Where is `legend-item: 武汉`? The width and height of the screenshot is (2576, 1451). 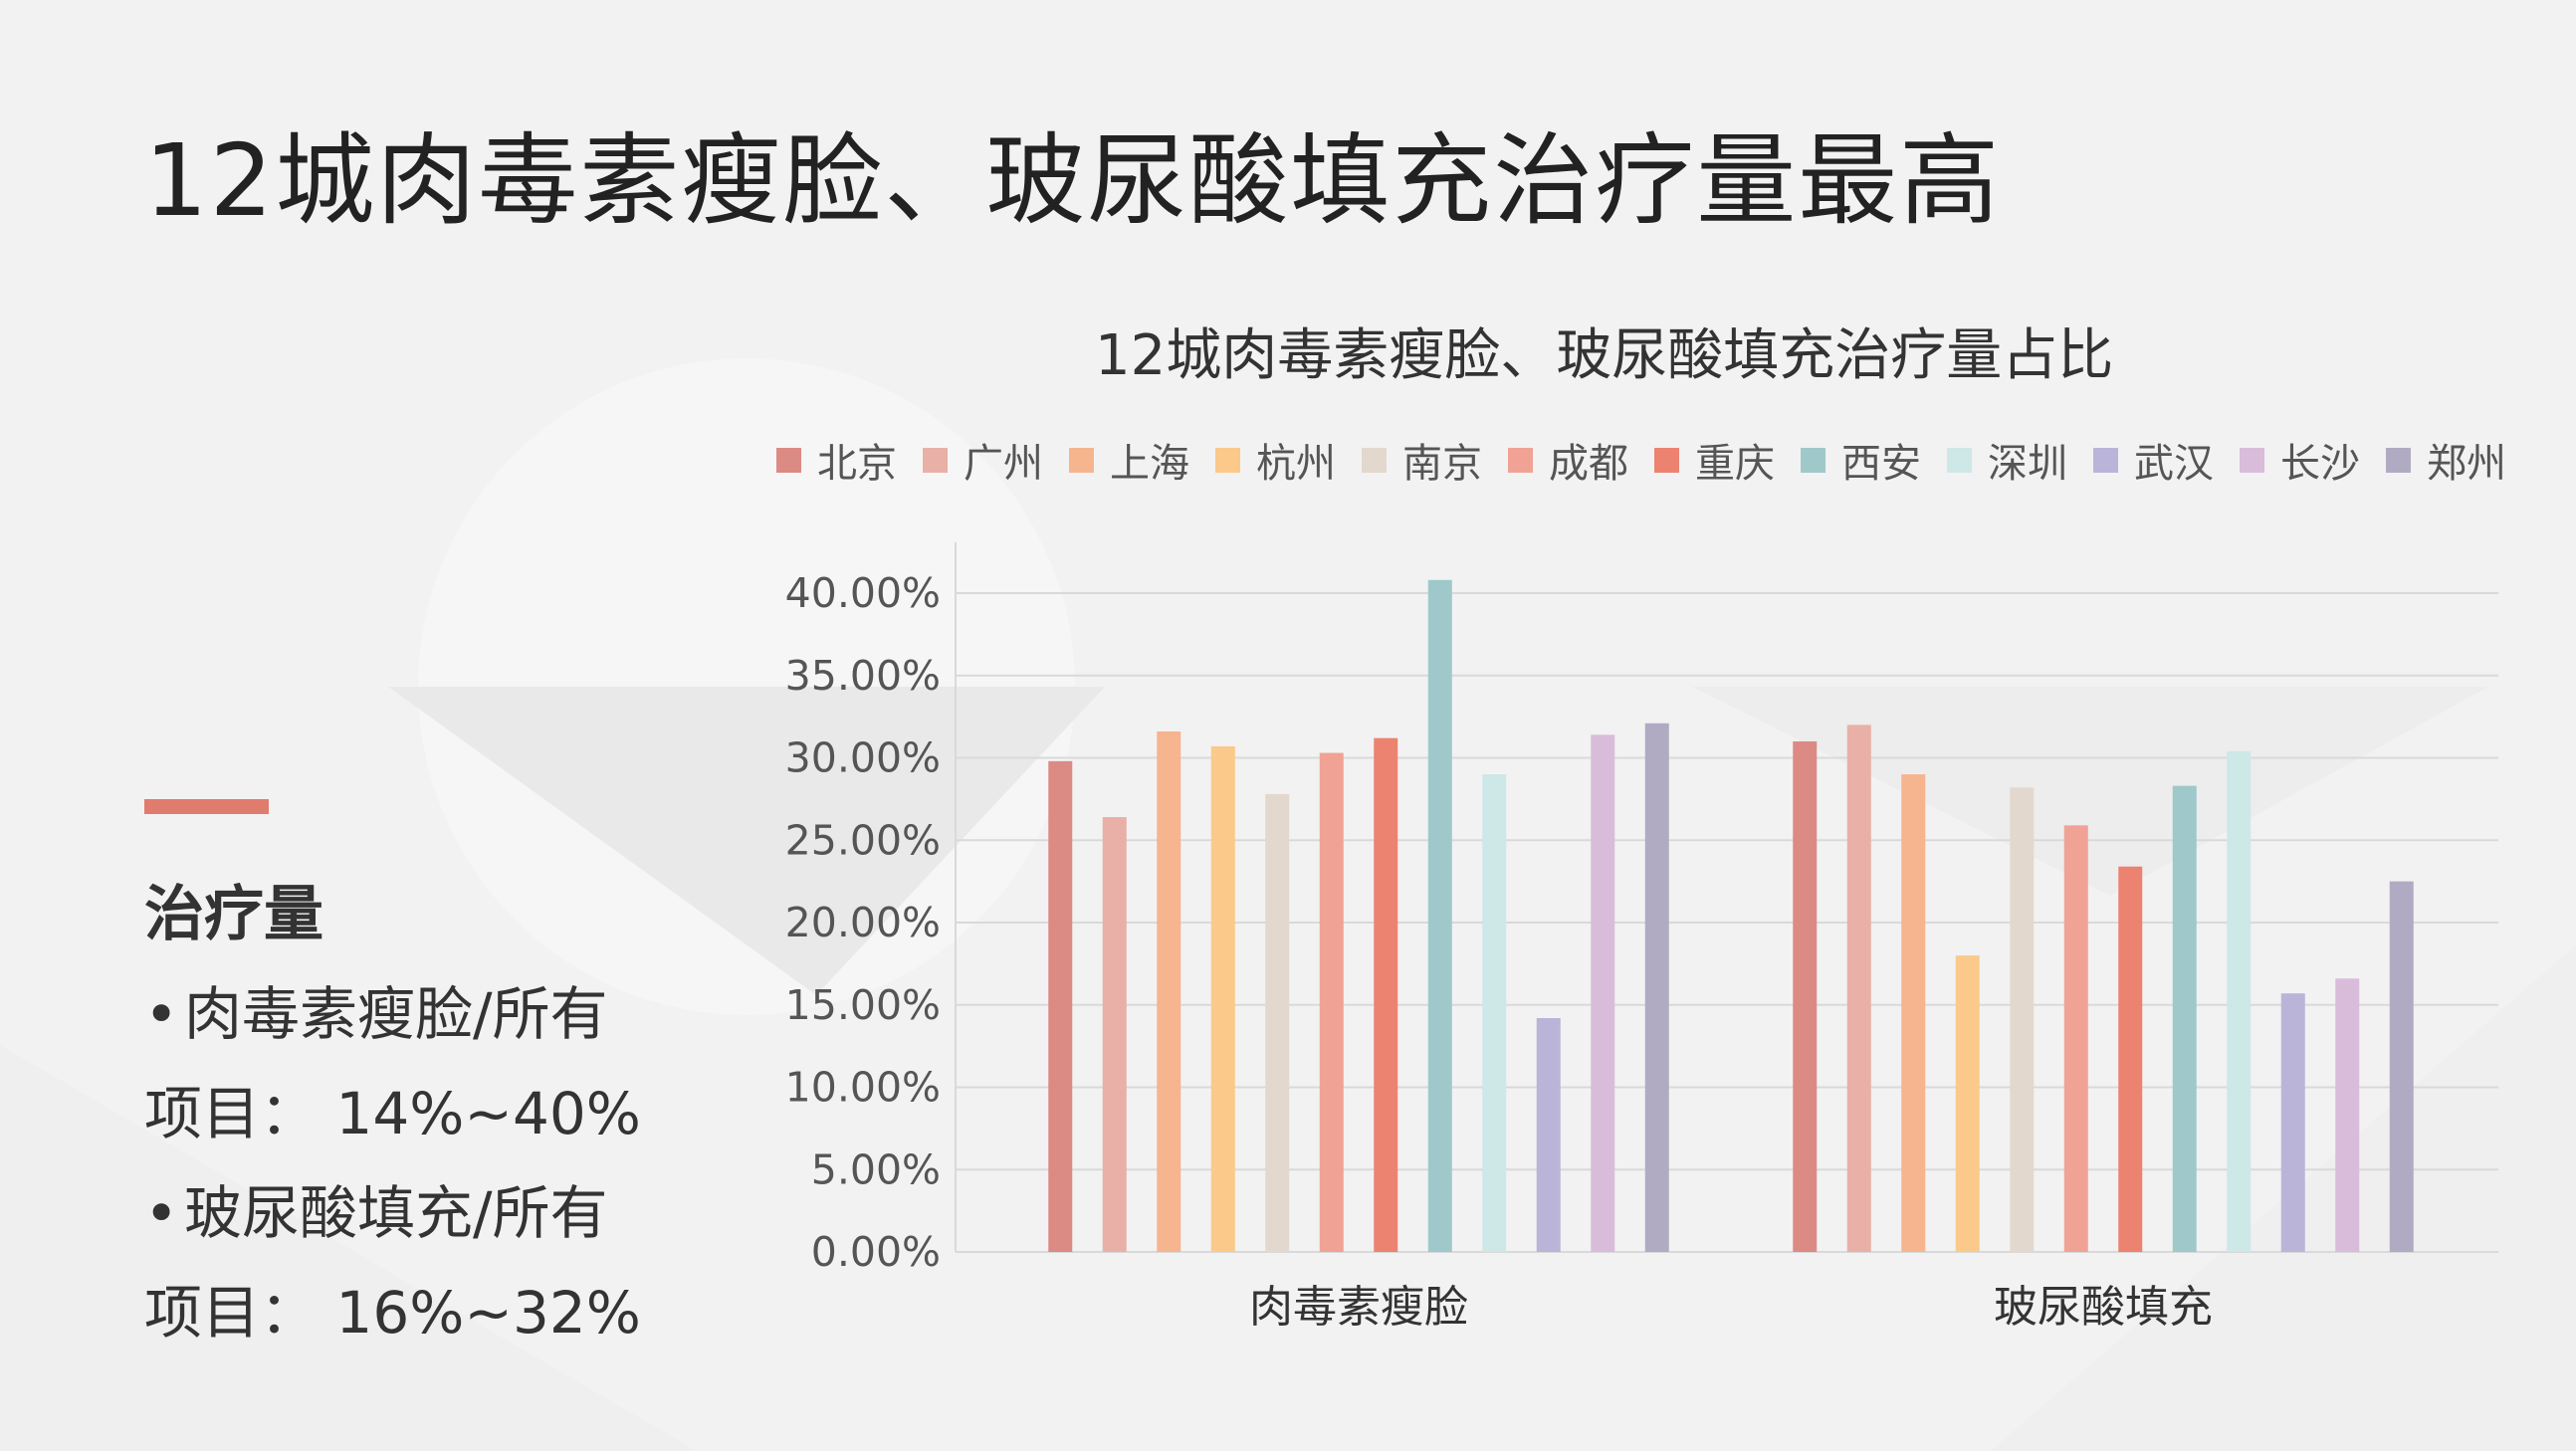
legend-item: 武汉 is located at coordinates (2153, 460).